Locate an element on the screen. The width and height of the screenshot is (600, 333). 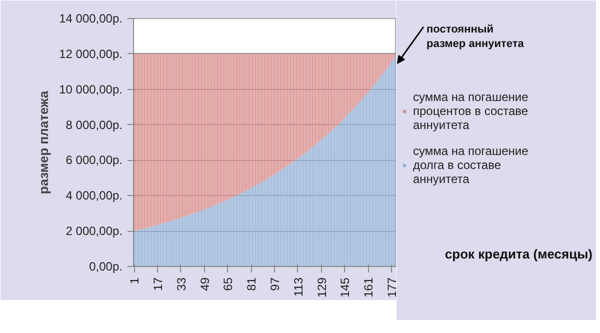
y-tick-label: 4 000,00р. is located at coordinates (94, 195).